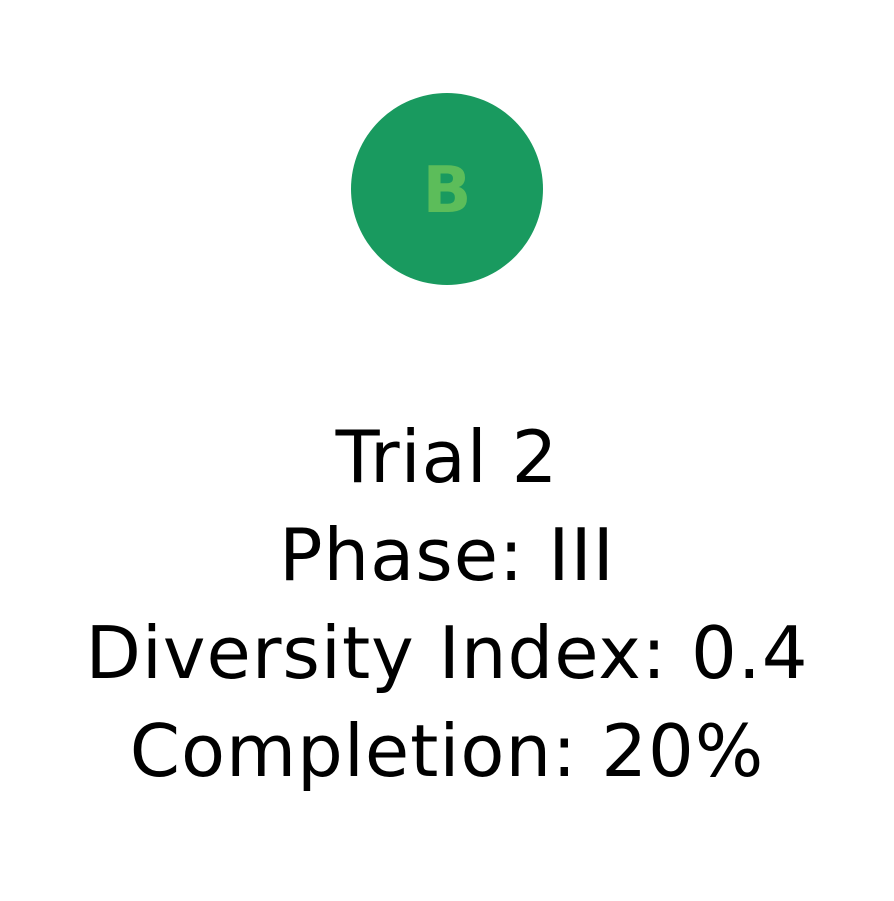 The width and height of the screenshot is (894, 901). What do you see at coordinates (447, 751) in the screenshot?
I see `trial-completion: Completion: 20%` at bounding box center [447, 751].